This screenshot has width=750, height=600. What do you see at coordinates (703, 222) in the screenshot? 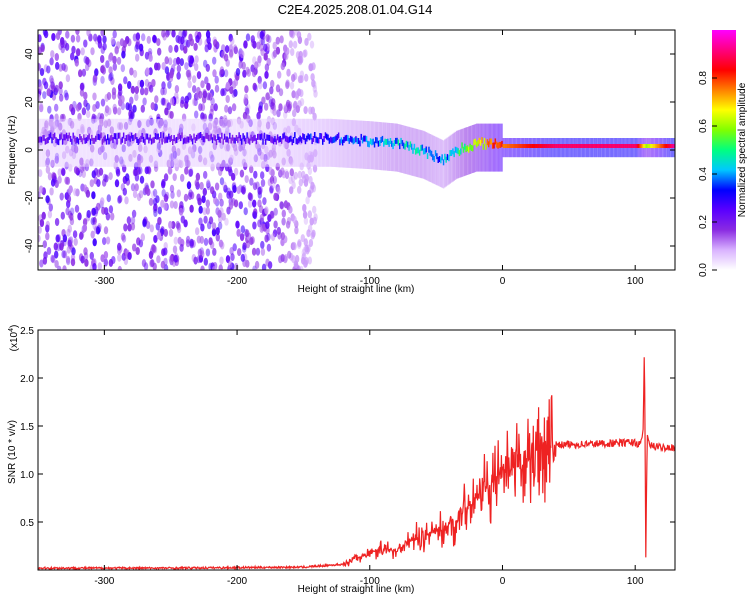
I see `colorbar-tick-label: 0.2` at bounding box center [703, 222].